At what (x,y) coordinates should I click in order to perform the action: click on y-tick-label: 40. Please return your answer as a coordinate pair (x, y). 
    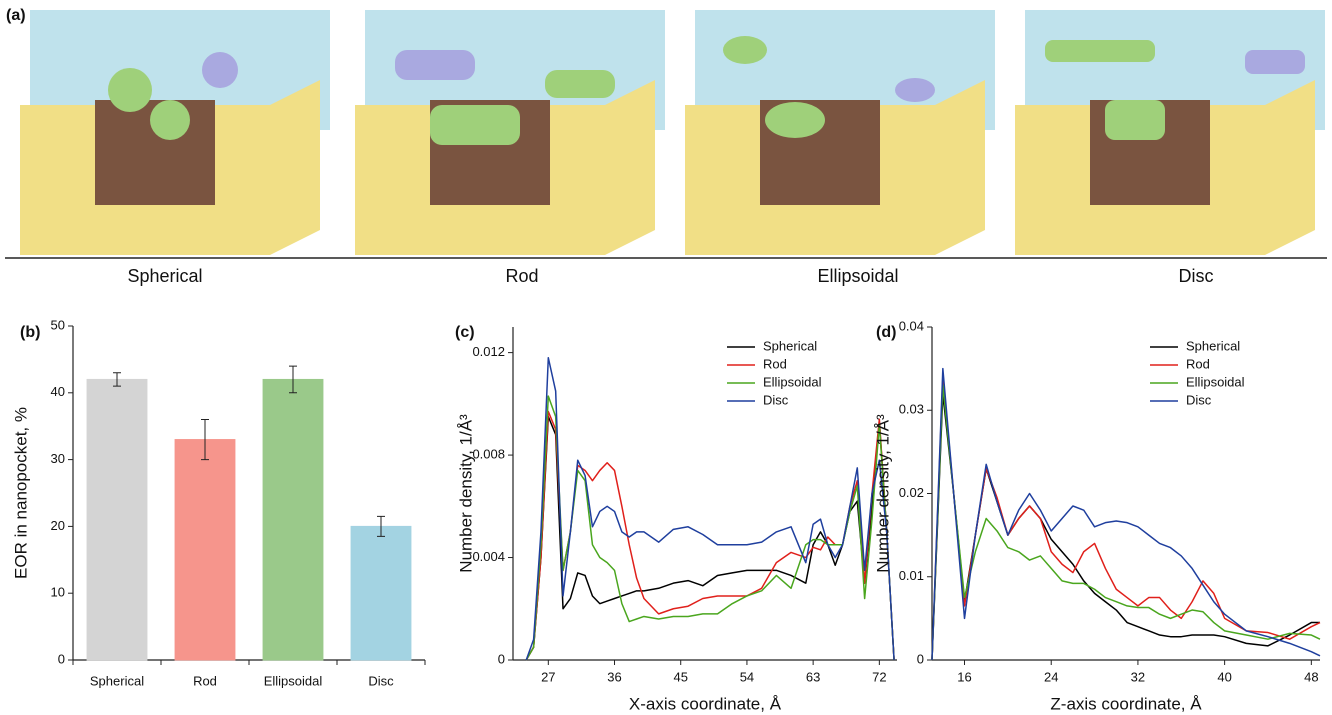
    Looking at the image, I should click on (58, 391).